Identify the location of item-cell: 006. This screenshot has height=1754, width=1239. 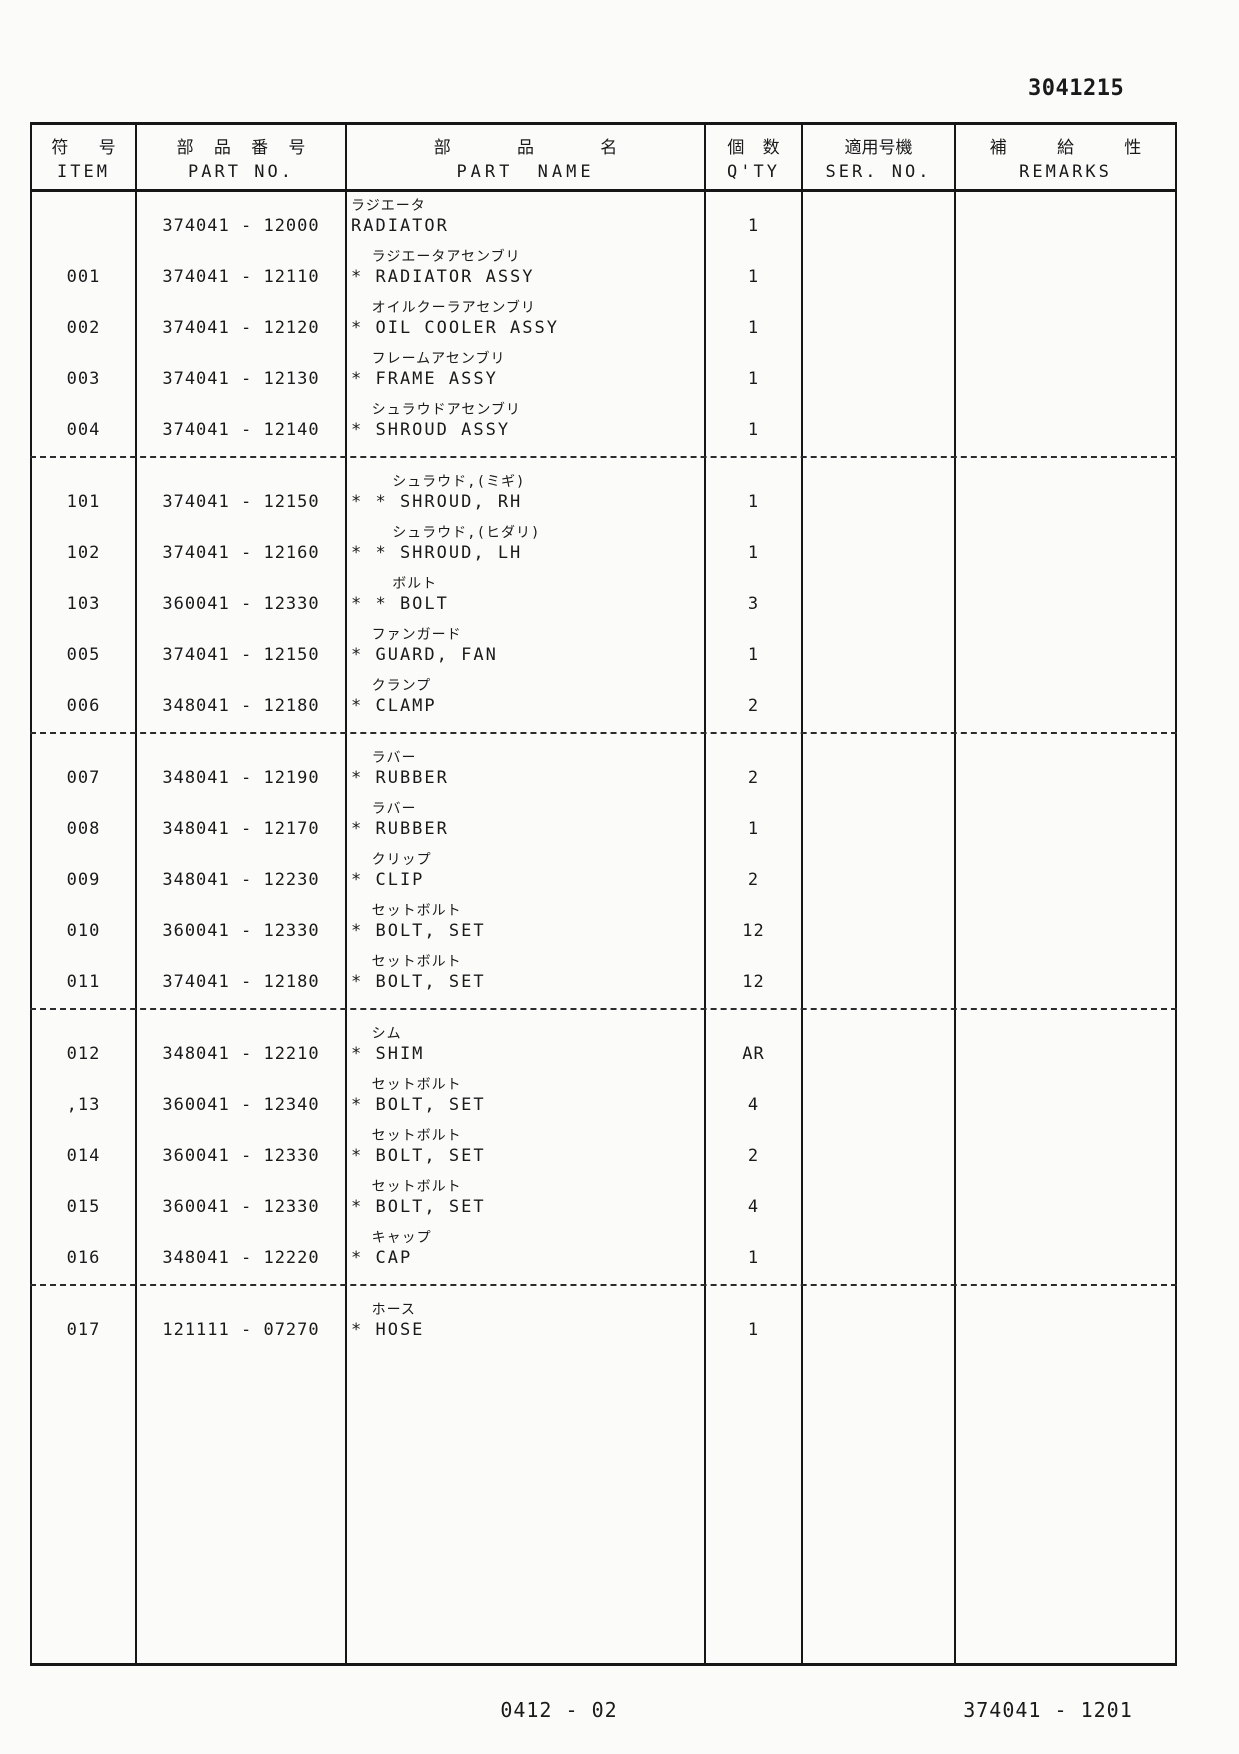
(84, 697).